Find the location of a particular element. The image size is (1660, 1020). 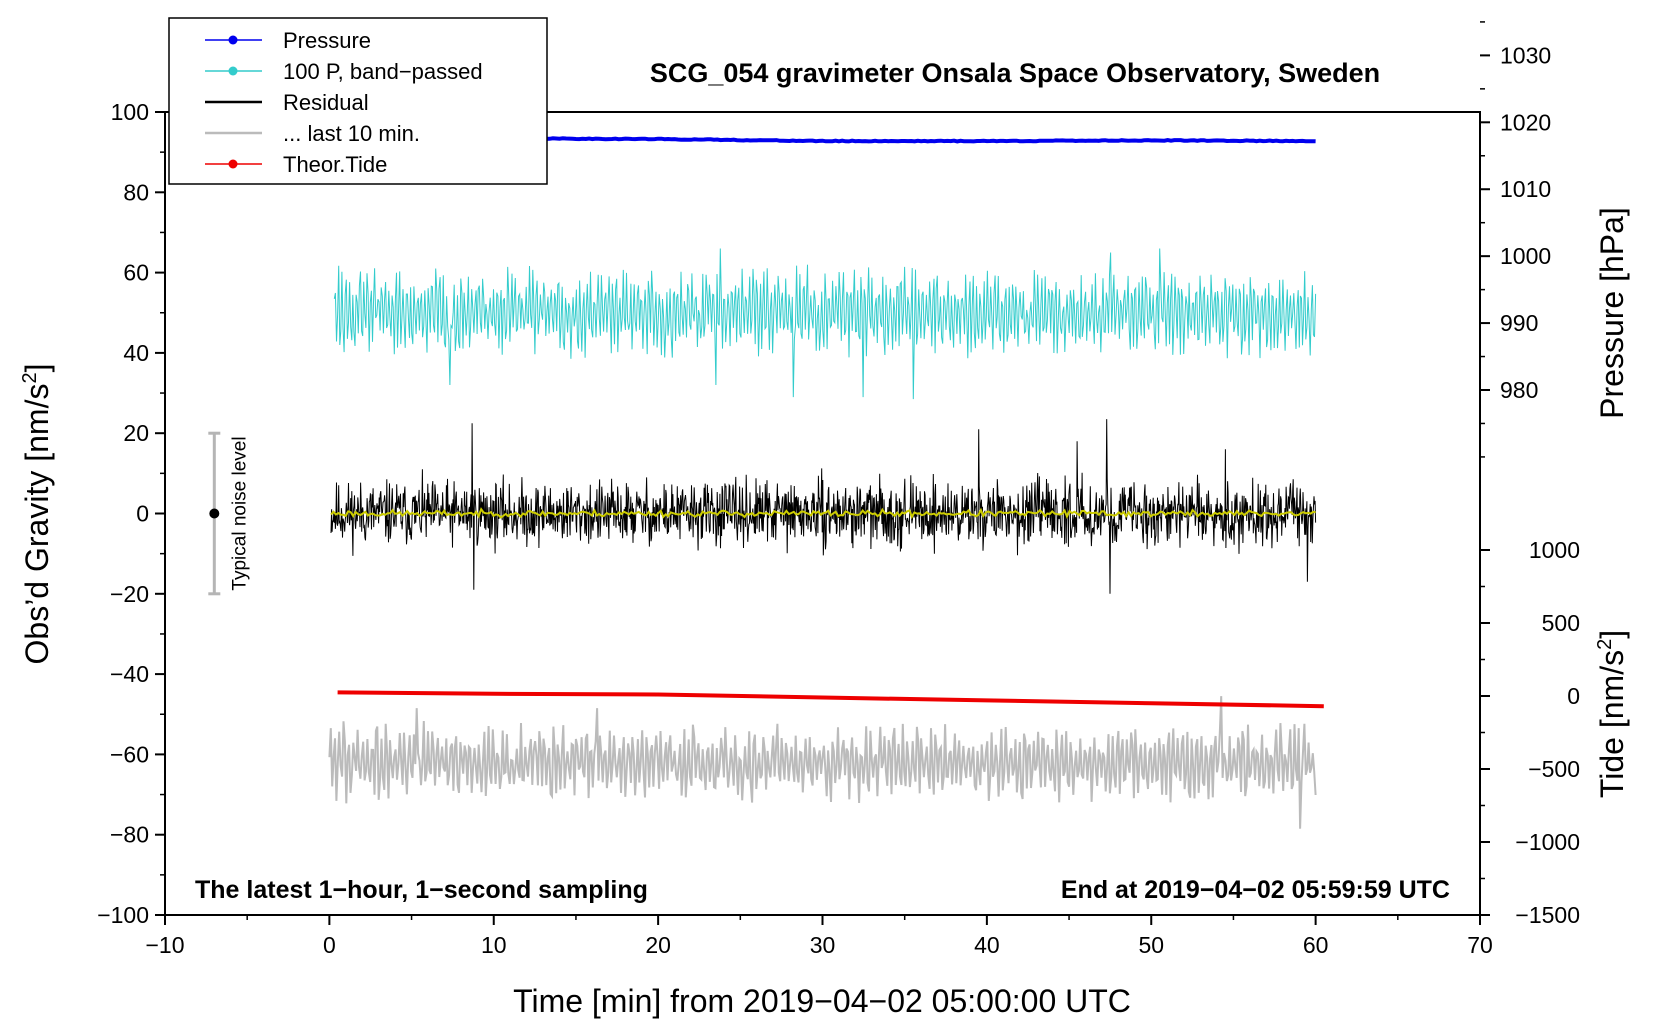

y-axis-tide: −1500 −1000 −500 0 500 1000 is located at coordinates (1530, 732).